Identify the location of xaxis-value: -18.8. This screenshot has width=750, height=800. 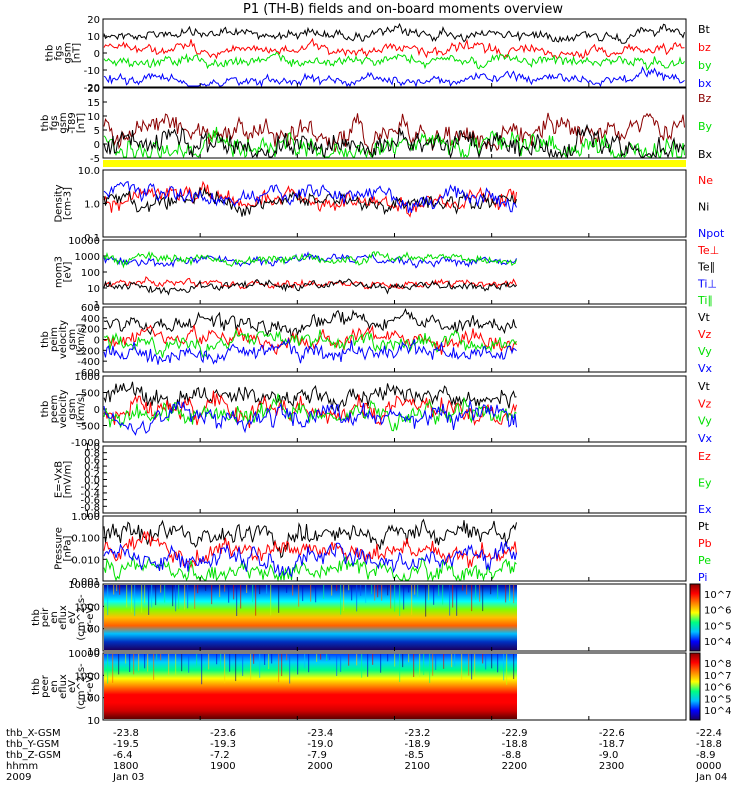
(709, 744).